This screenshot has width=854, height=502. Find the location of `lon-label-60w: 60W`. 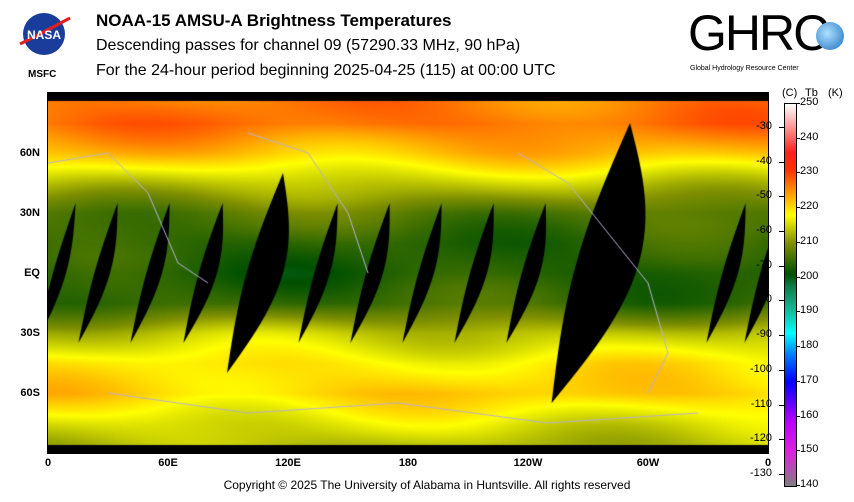

lon-label-60w: 60W is located at coordinates (648, 463).